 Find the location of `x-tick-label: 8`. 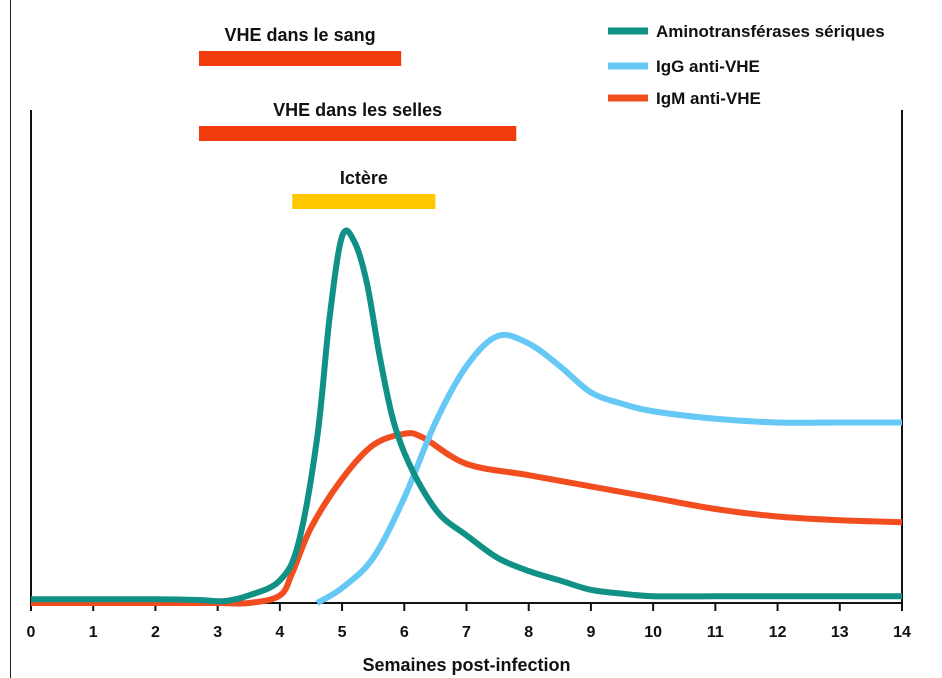

x-tick-label: 8 is located at coordinates (528, 632).